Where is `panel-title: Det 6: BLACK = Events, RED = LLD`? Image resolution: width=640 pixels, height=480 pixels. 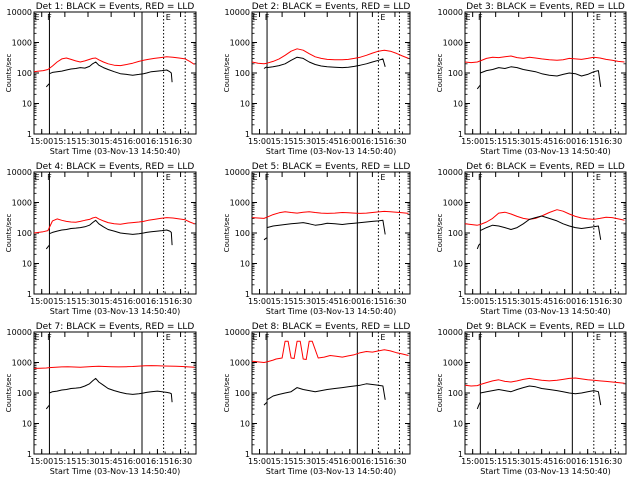 panel-title: Det 6: BLACK = Events, RED = LLD is located at coordinates (545, 167).